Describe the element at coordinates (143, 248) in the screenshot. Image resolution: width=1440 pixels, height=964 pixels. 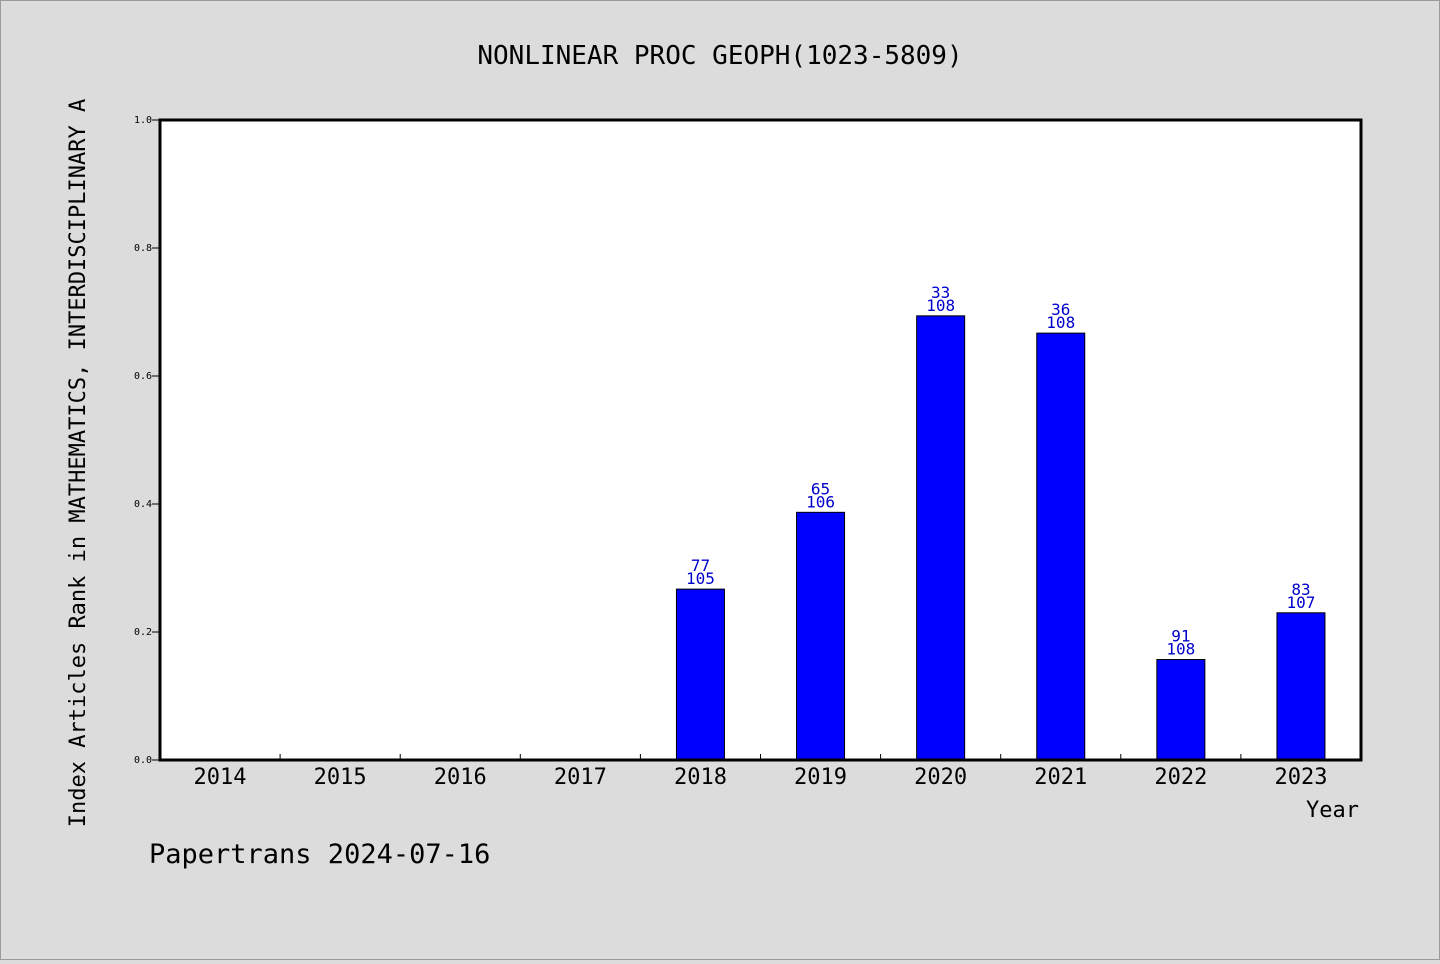
I see `y-tick-label: 0.8` at that location.